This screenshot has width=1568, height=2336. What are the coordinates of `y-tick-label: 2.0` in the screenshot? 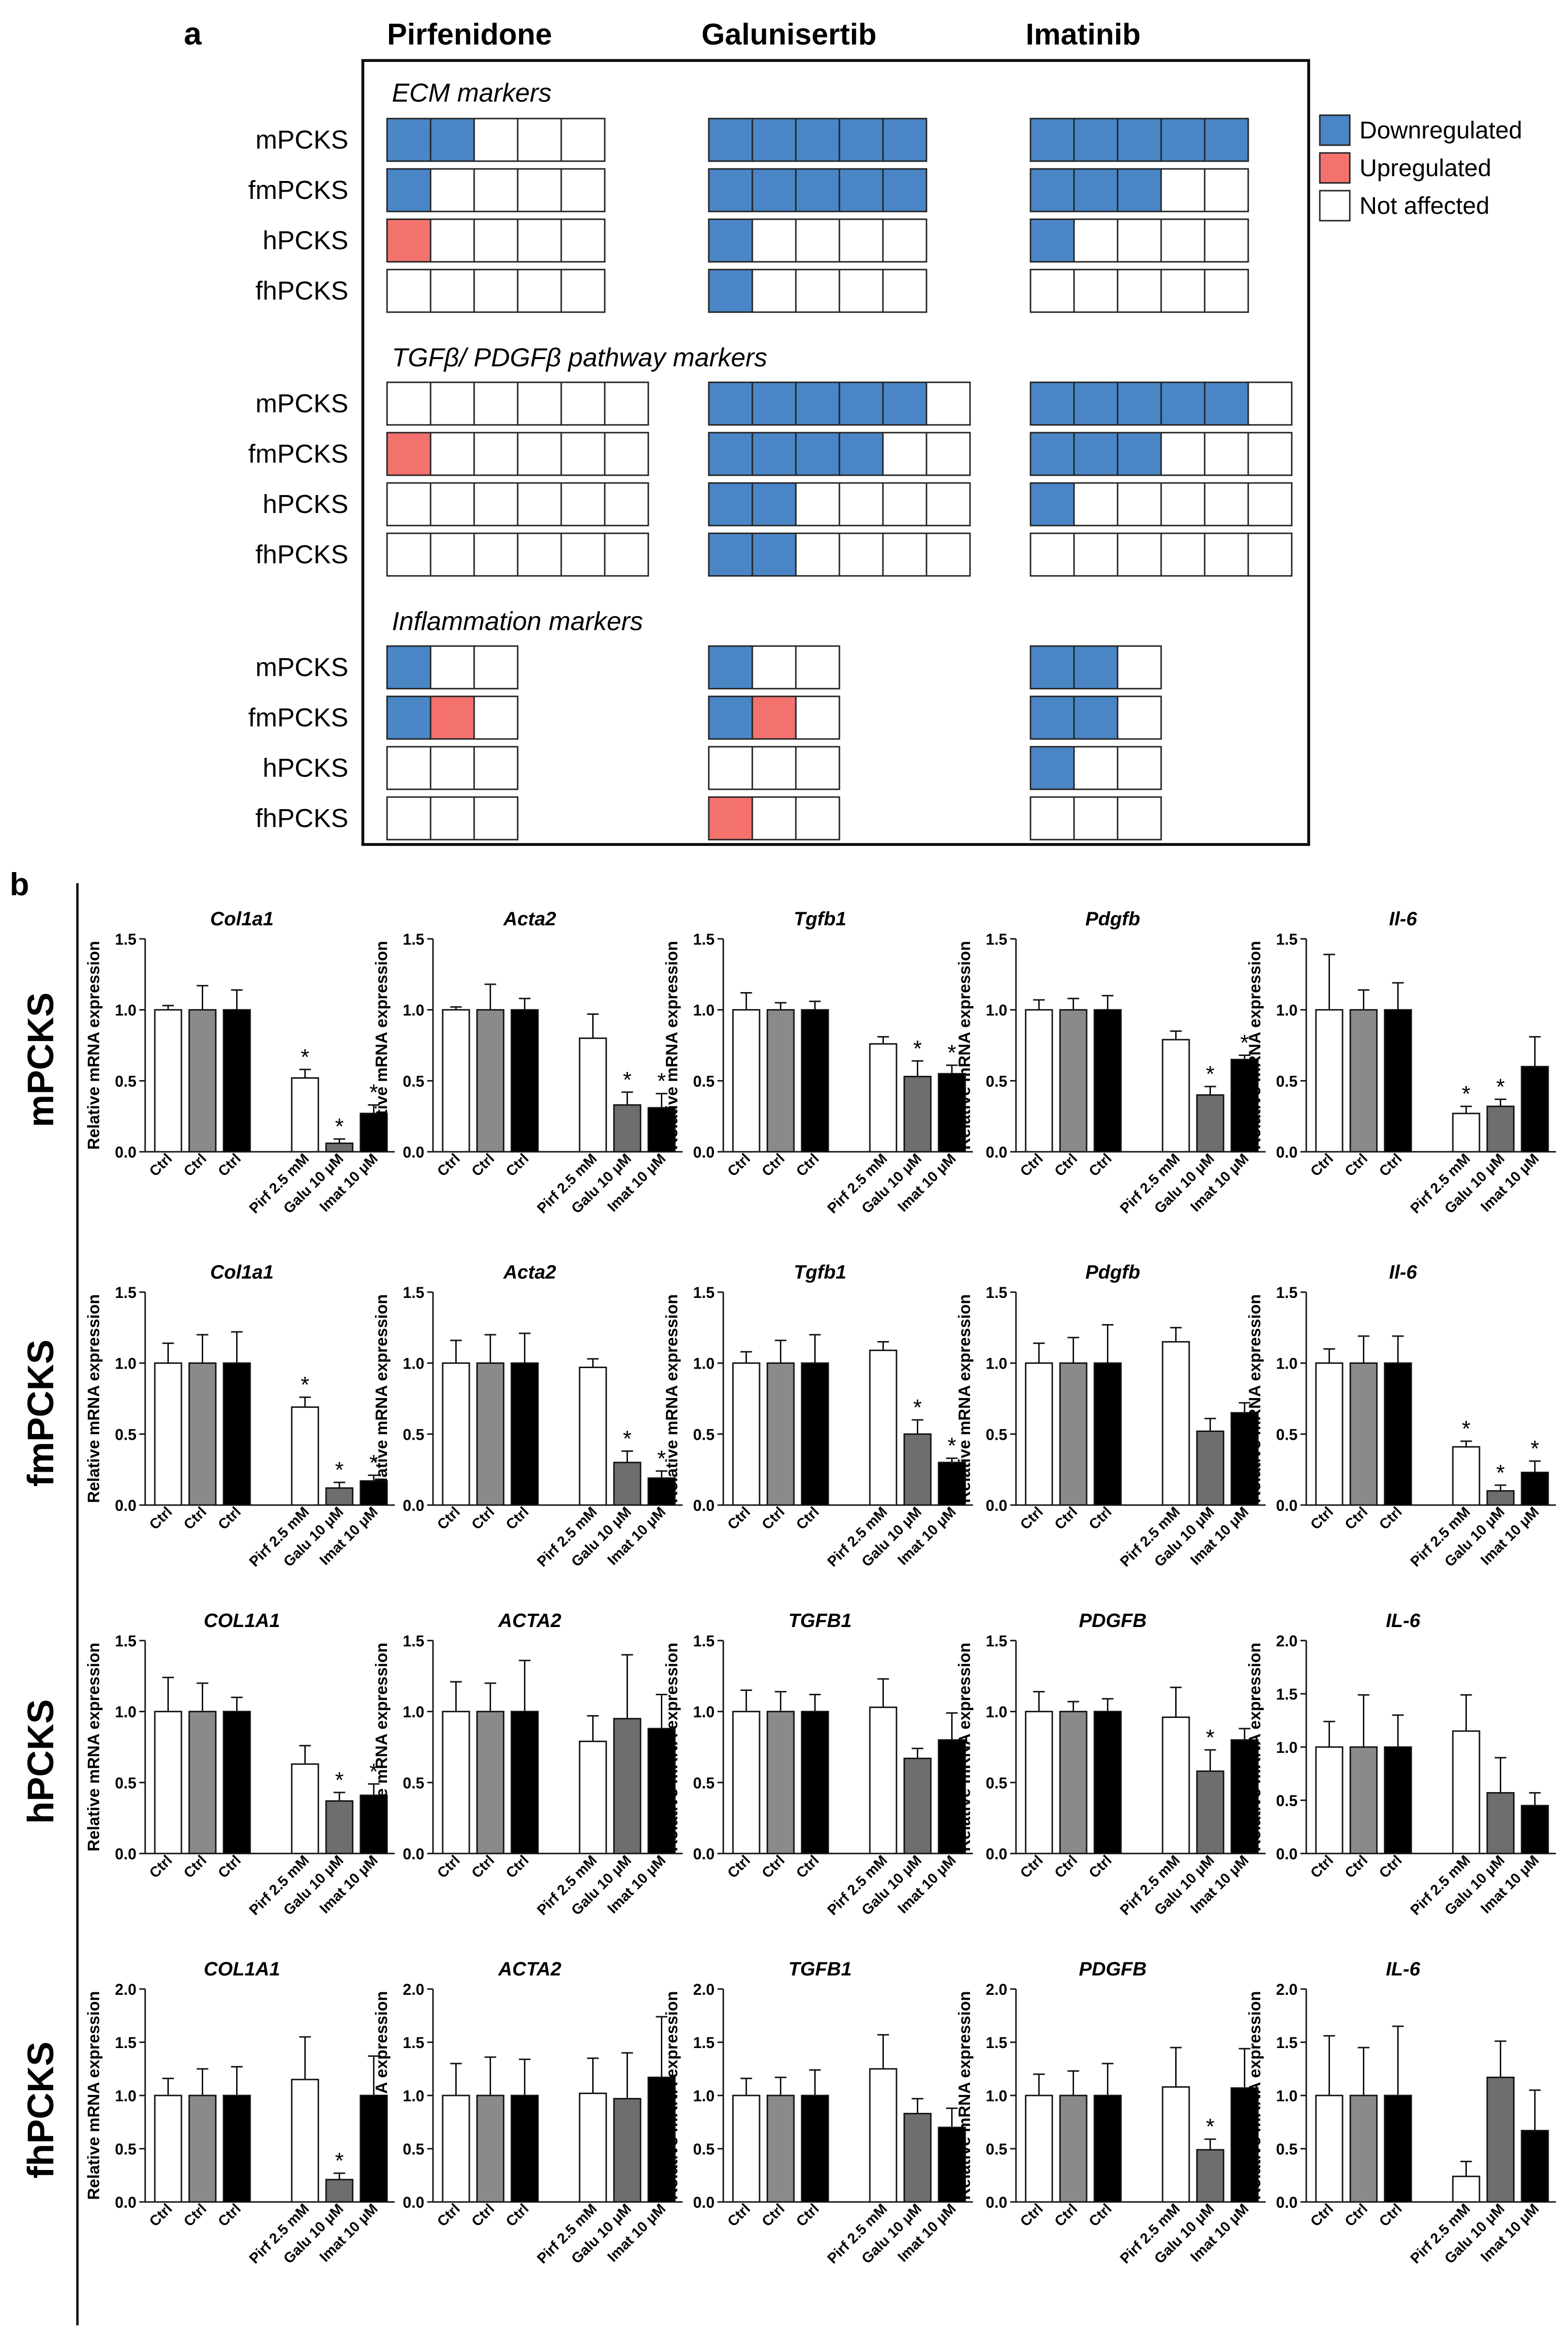 It's located at (125, 1989).